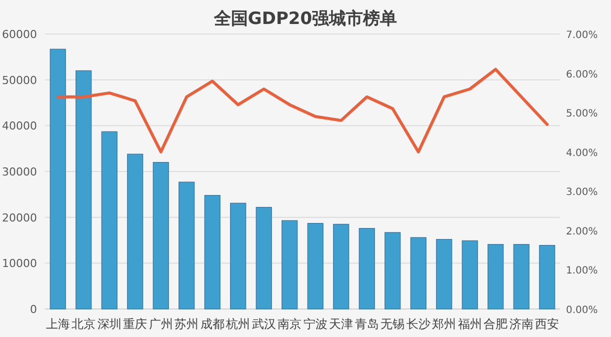 Image resolution: width=611 pixels, height=337 pixels. Describe the element at coordinates (392, 324) in the screenshot. I see `x-tick-label: 无锡` at that location.